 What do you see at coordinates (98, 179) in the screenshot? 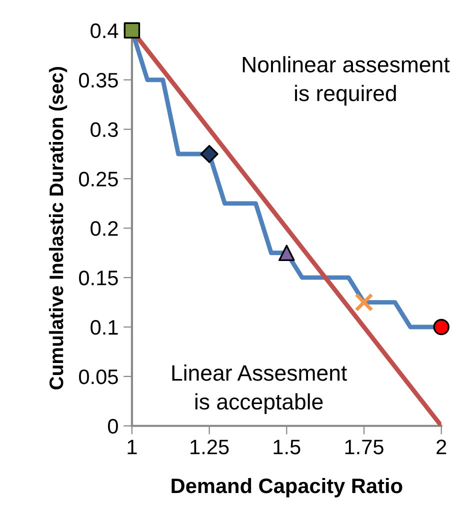
I see `y-tick-label: 0.25` at bounding box center [98, 179].